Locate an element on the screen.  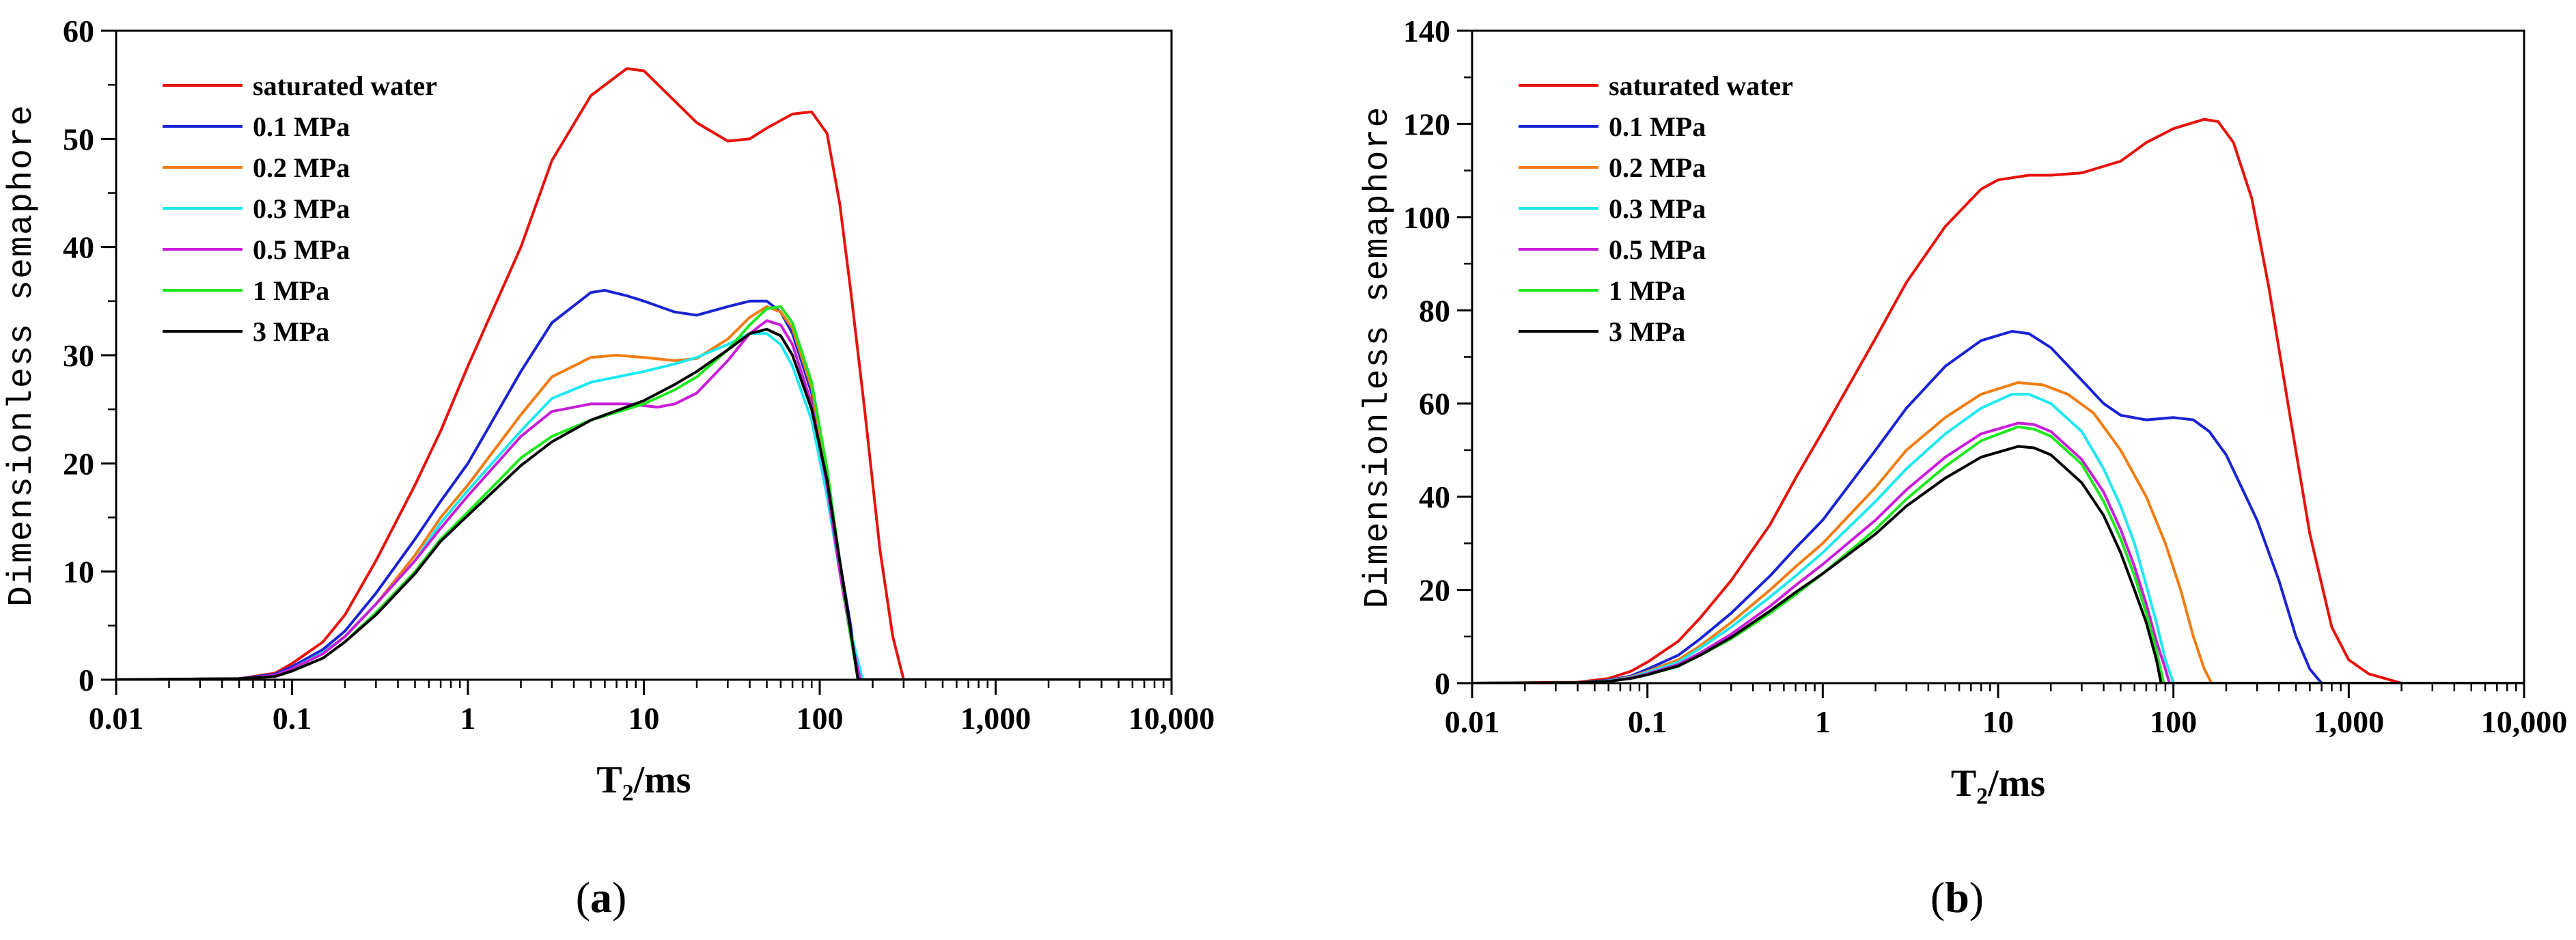
y-tick-label: 80 is located at coordinates (1434, 310).